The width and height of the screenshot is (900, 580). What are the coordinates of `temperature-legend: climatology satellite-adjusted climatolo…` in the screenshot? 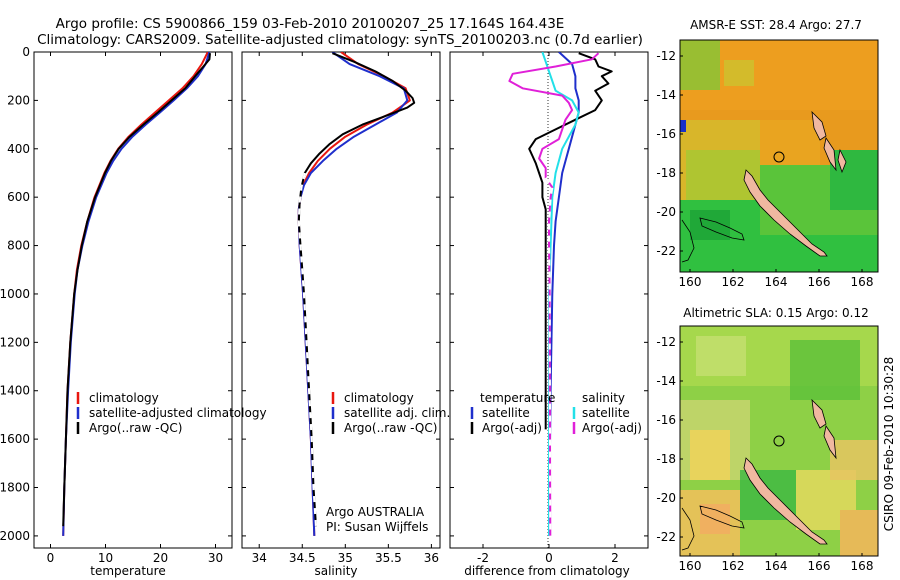 It's located at (171, 413).